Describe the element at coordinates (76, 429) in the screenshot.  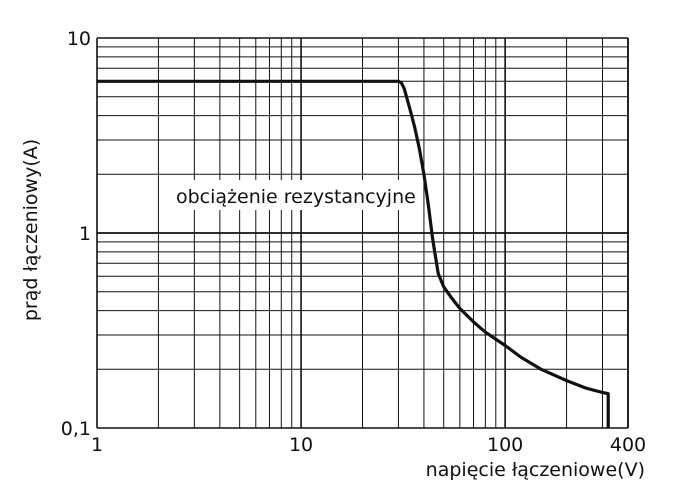
I see `y-tick-label: 0,1` at that location.